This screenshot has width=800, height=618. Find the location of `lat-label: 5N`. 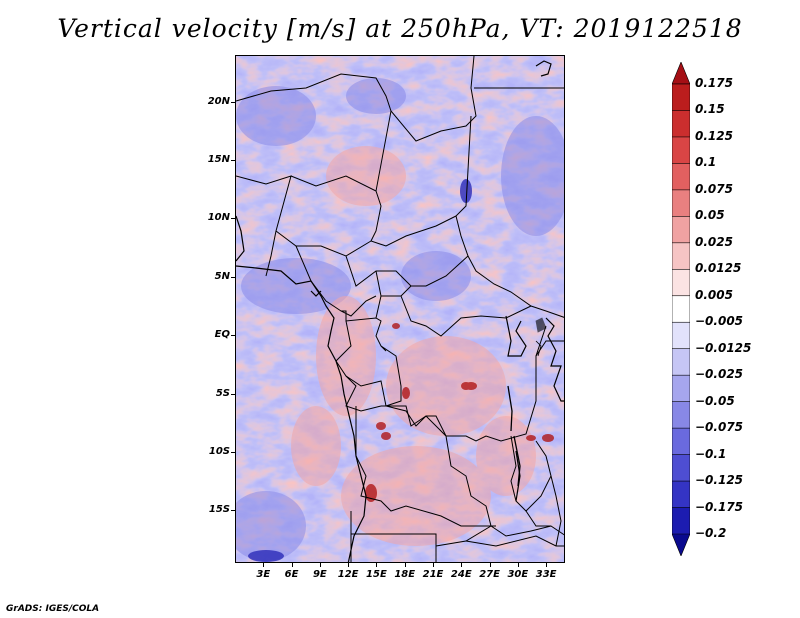

lat-label: 5N is located at coordinates (222, 276).